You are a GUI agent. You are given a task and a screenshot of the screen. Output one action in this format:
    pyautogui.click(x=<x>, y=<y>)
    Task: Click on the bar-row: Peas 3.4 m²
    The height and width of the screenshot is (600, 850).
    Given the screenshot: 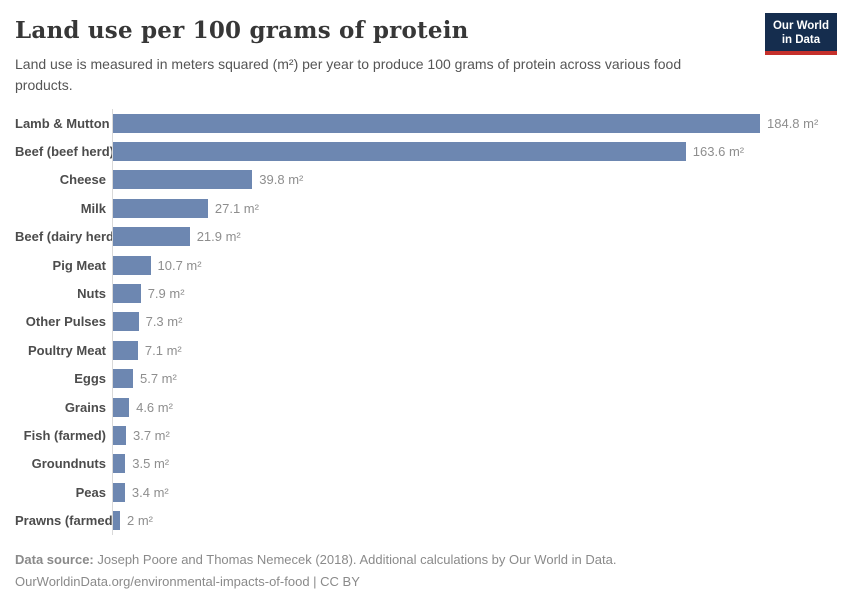 What is the action you would take?
    pyautogui.click(x=425, y=492)
    